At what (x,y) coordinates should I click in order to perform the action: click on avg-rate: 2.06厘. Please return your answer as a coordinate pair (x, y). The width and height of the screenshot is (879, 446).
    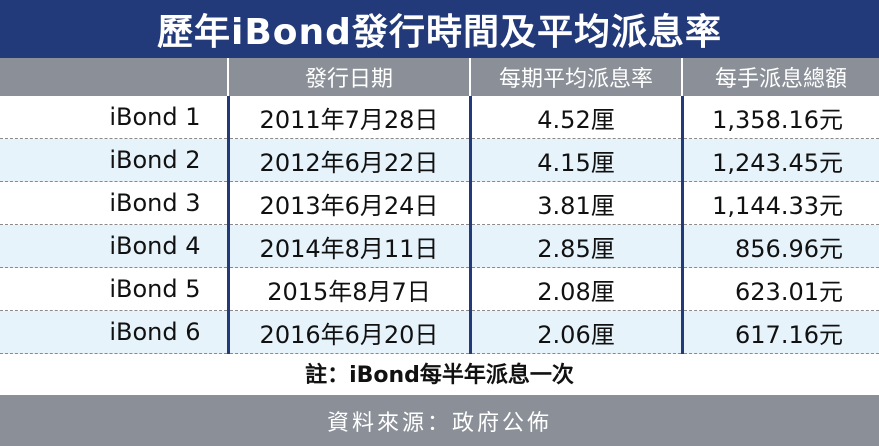
    Looking at the image, I should click on (575, 332).